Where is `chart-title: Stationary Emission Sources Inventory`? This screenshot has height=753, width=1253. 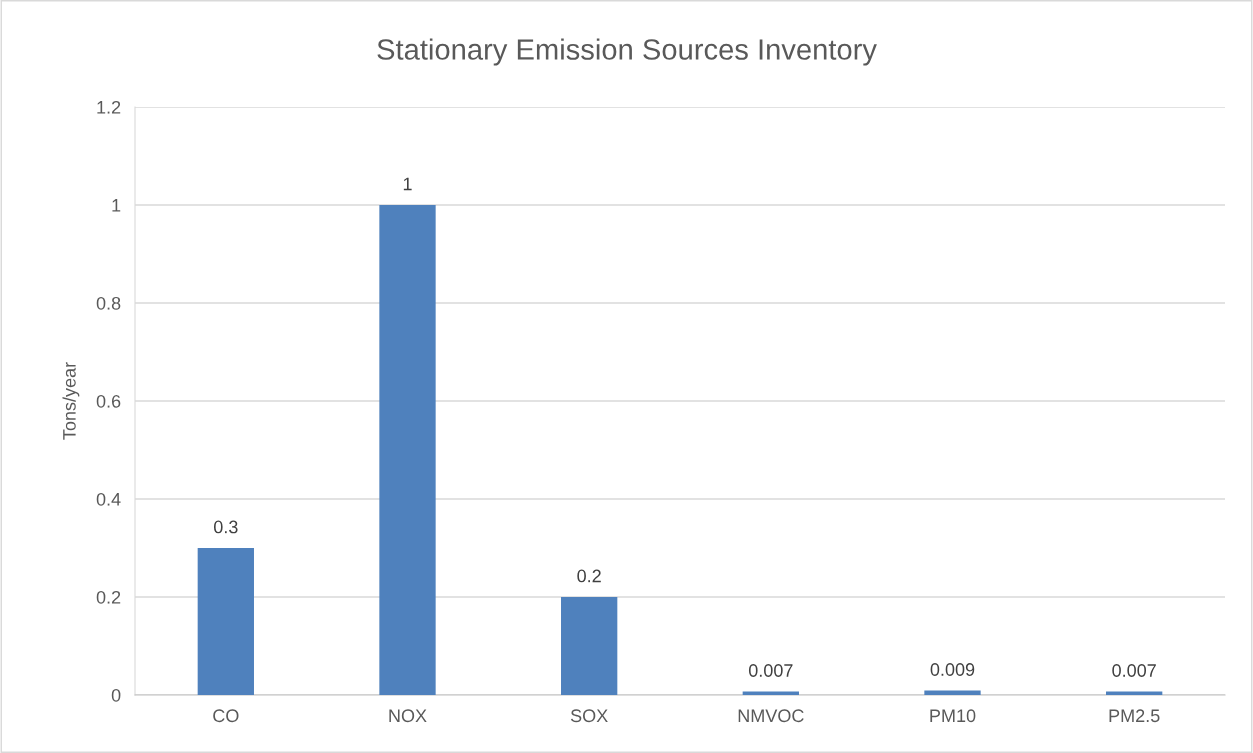
chart-title: Stationary Emission Sources Inventory is located at coordinates (627, 52).